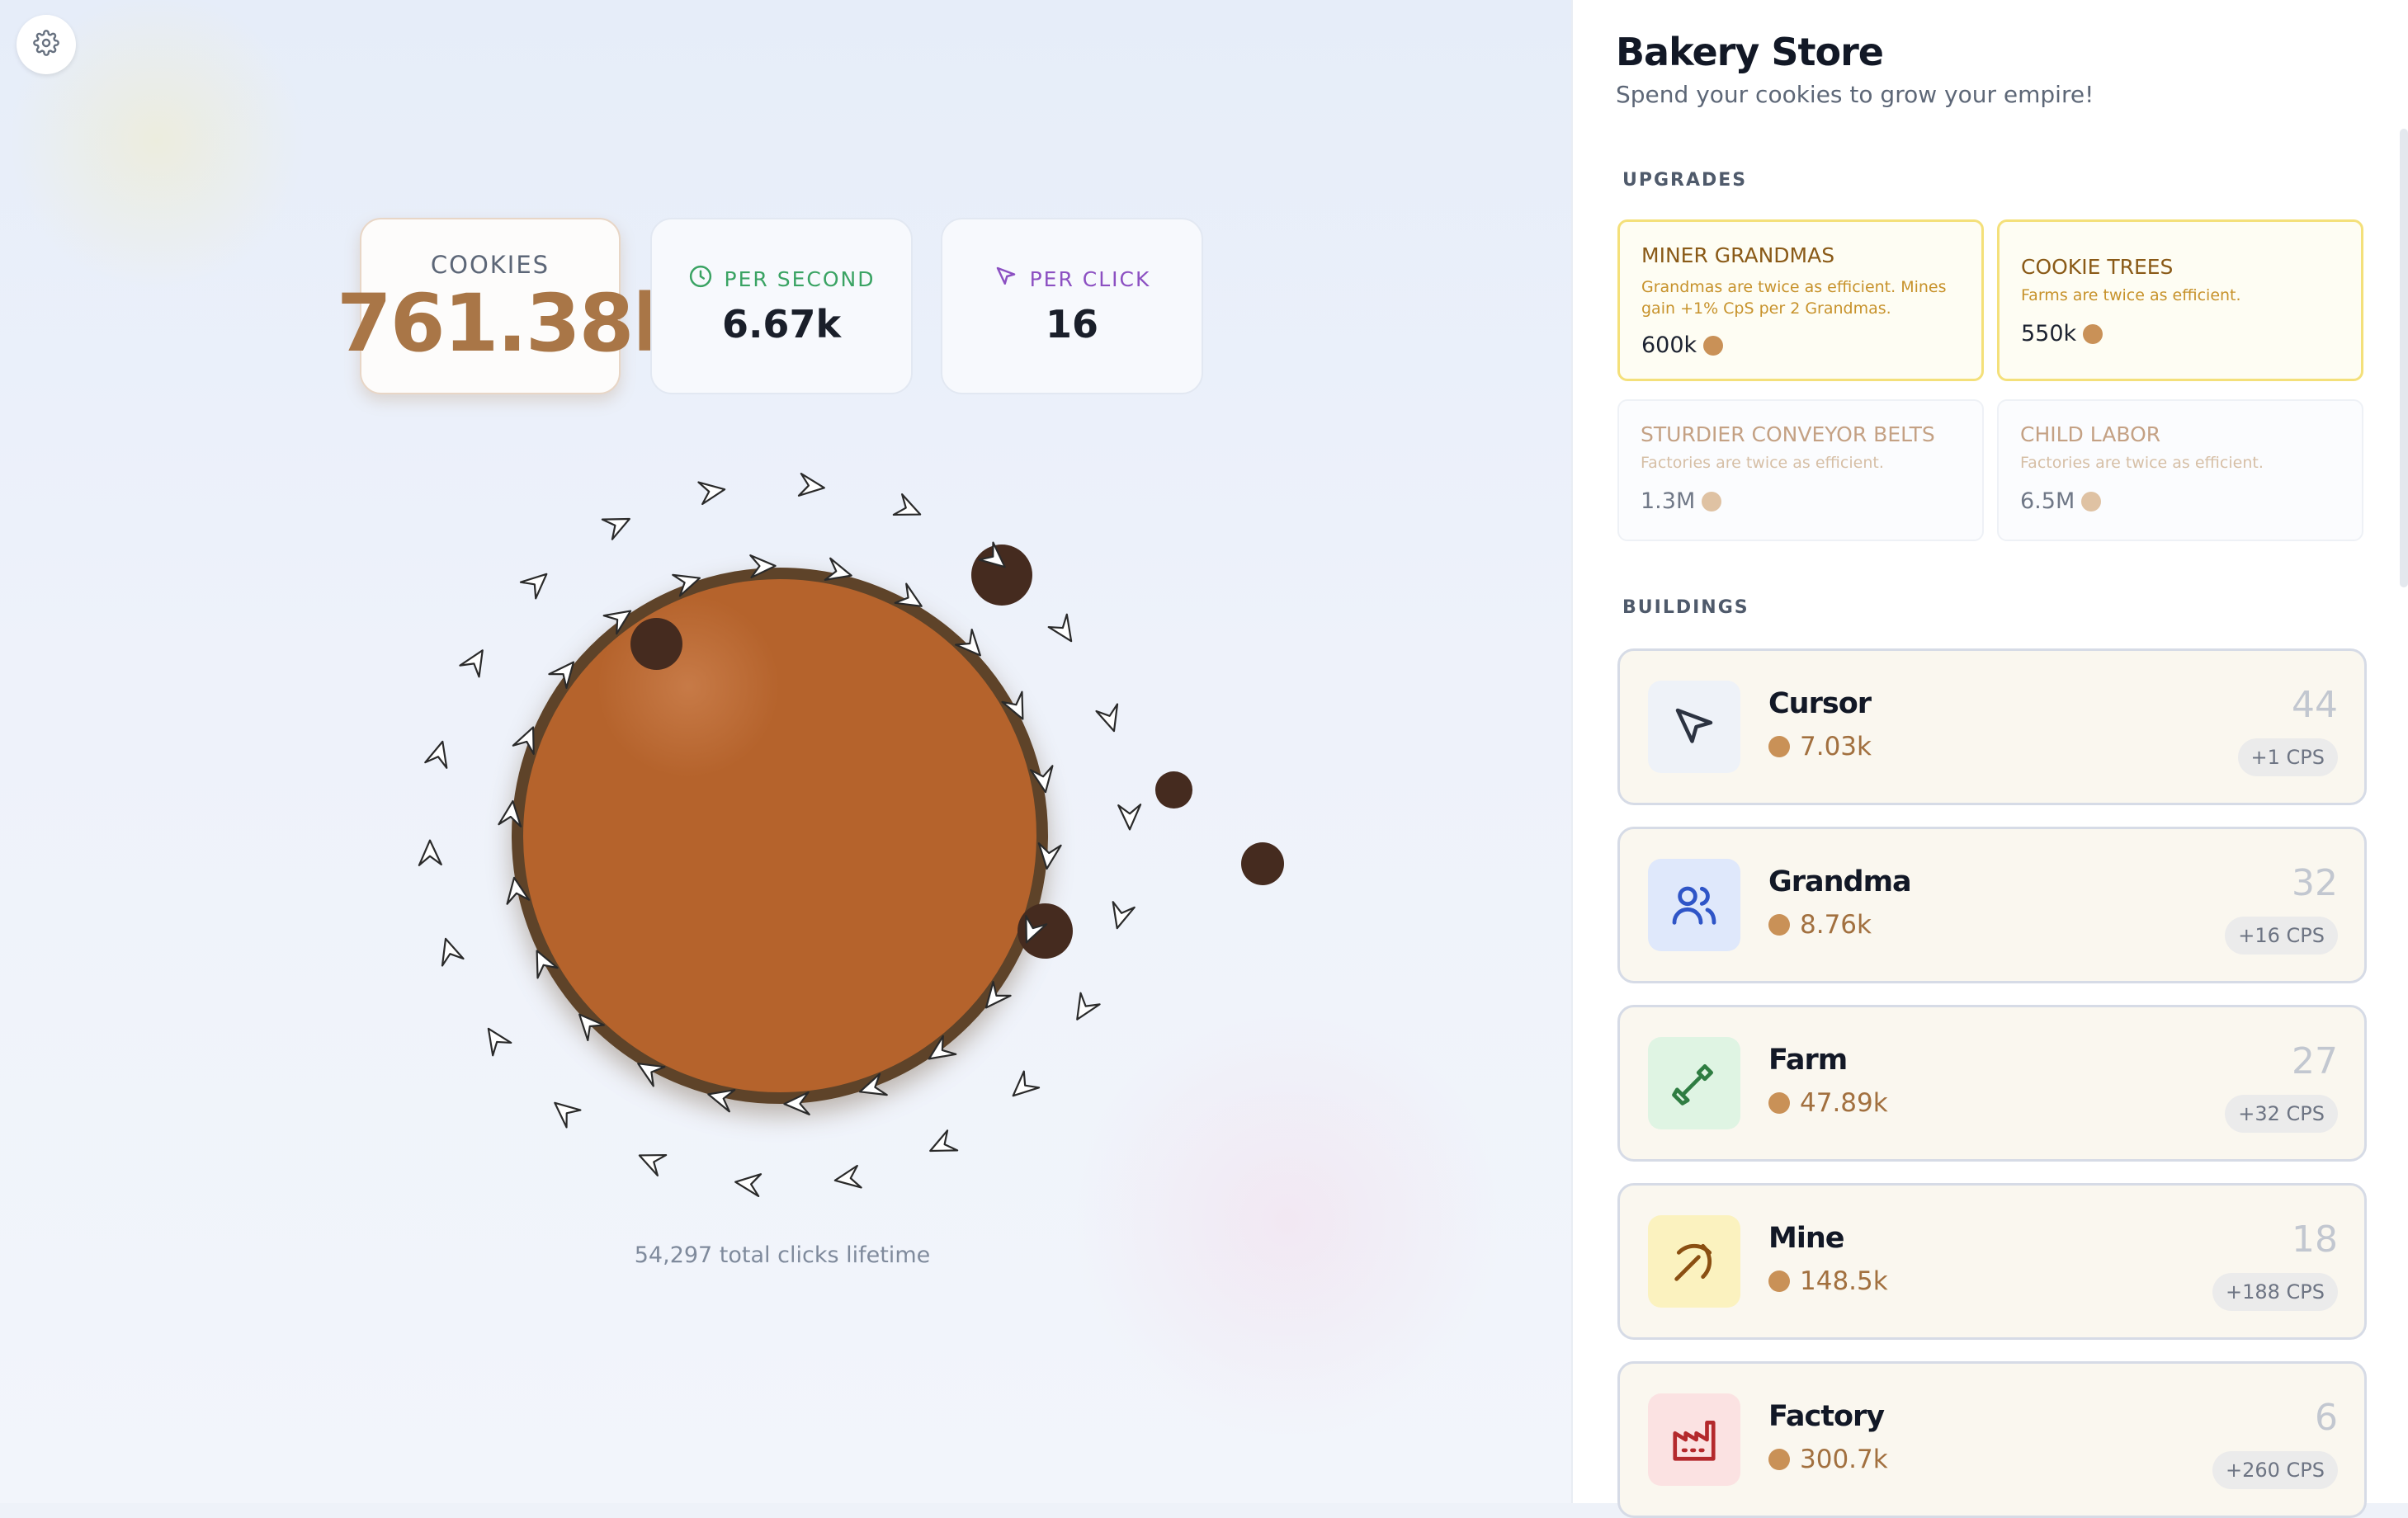  What do you see at coordinates (2315, 705) in the screenshot?
I see `building-count: 44` at bounding box center [2315, 705].